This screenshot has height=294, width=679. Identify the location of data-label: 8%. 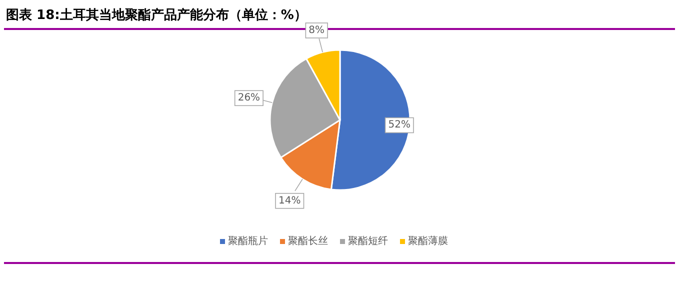
(316, 30).